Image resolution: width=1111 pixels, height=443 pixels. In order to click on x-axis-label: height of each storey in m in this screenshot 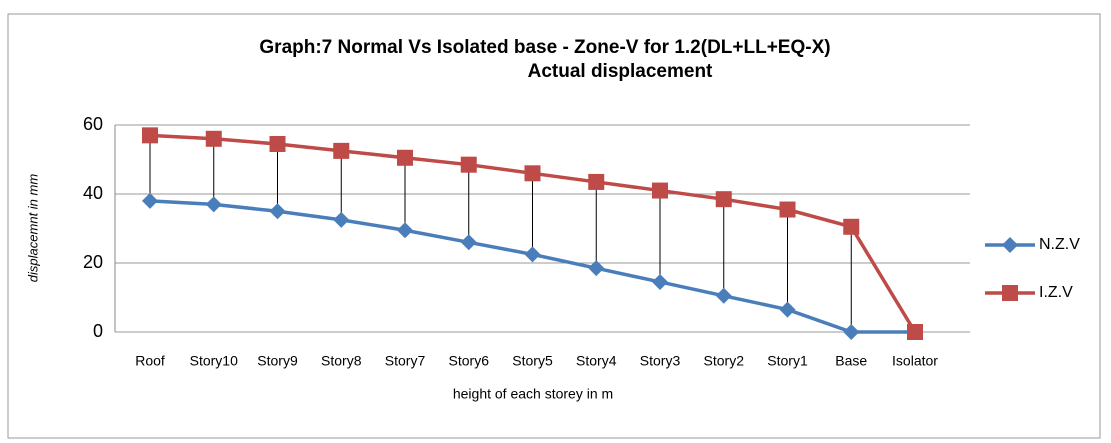, I will do `click(533, 394)`.